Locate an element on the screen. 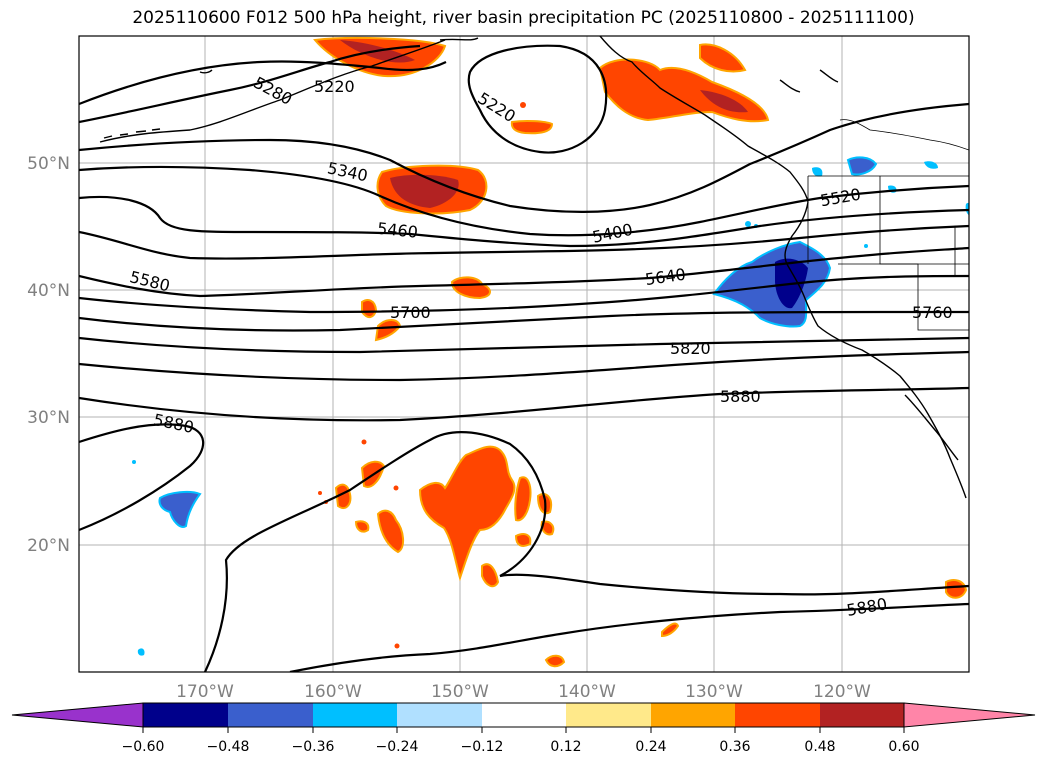  lon-label: 130°W is located at coordinates (714, 692).